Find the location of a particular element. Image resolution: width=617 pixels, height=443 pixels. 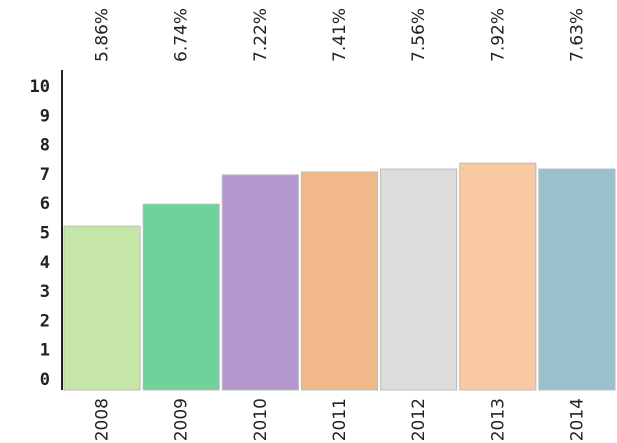

annotation: 7.41% is located at coordinates (340, 35).